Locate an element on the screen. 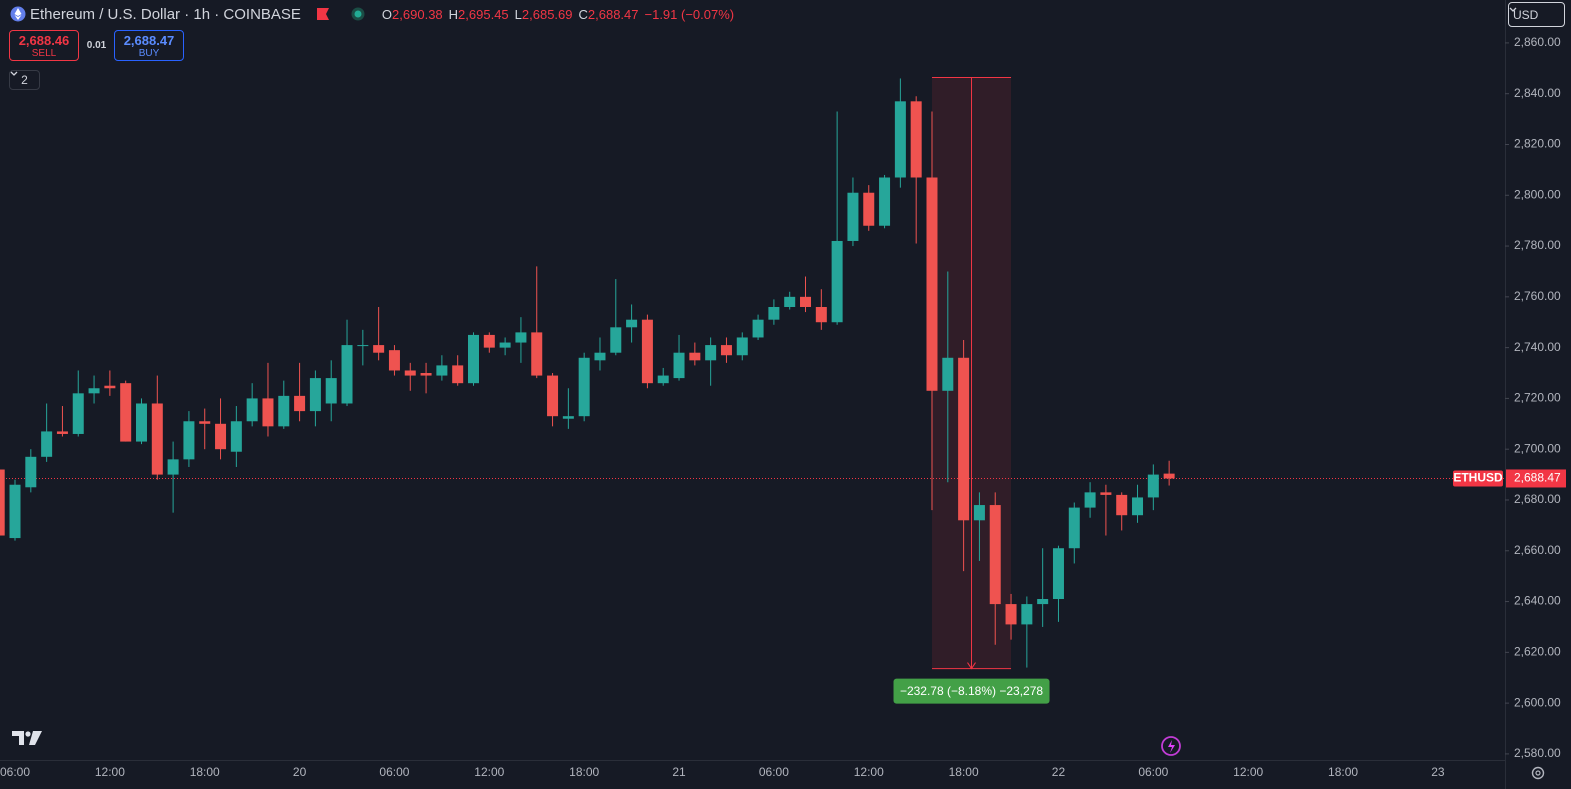  measure-arrowhead is located at coordinates (971, 666).